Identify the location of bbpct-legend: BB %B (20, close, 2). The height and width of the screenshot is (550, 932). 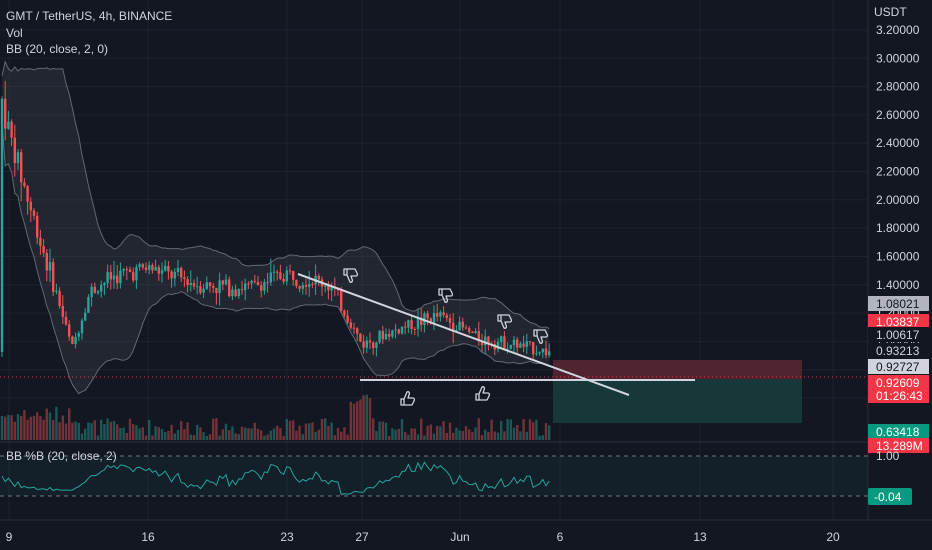
(61, 456).